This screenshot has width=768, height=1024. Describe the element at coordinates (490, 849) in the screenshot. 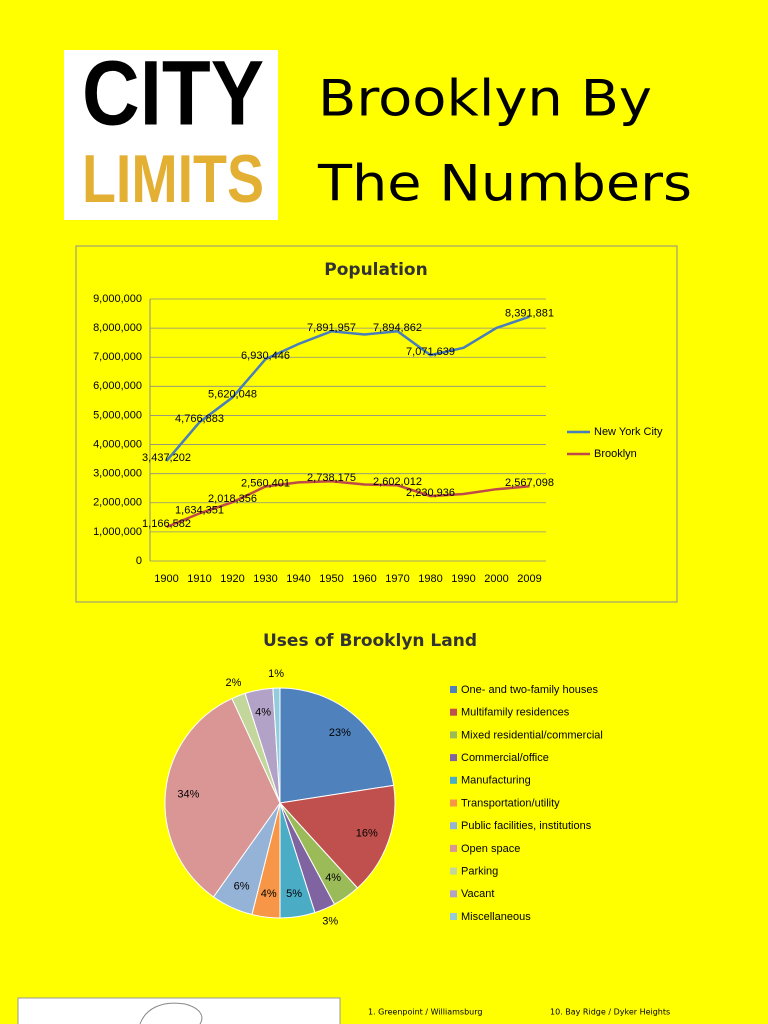

I see `legend-label: Open space` at that location.